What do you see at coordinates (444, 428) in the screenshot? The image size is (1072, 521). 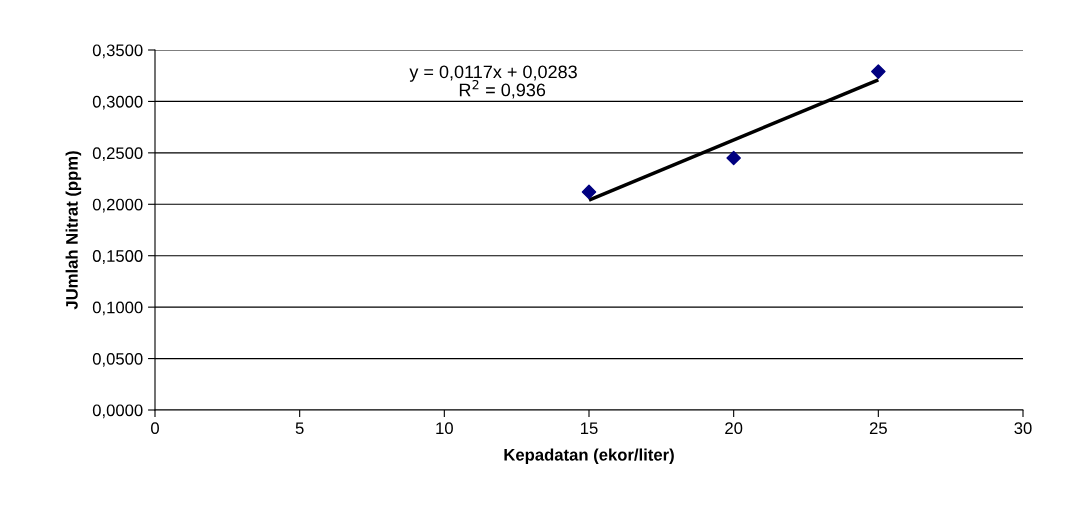 I see `x-tick-label: 10` at bounding box center [444, 428].